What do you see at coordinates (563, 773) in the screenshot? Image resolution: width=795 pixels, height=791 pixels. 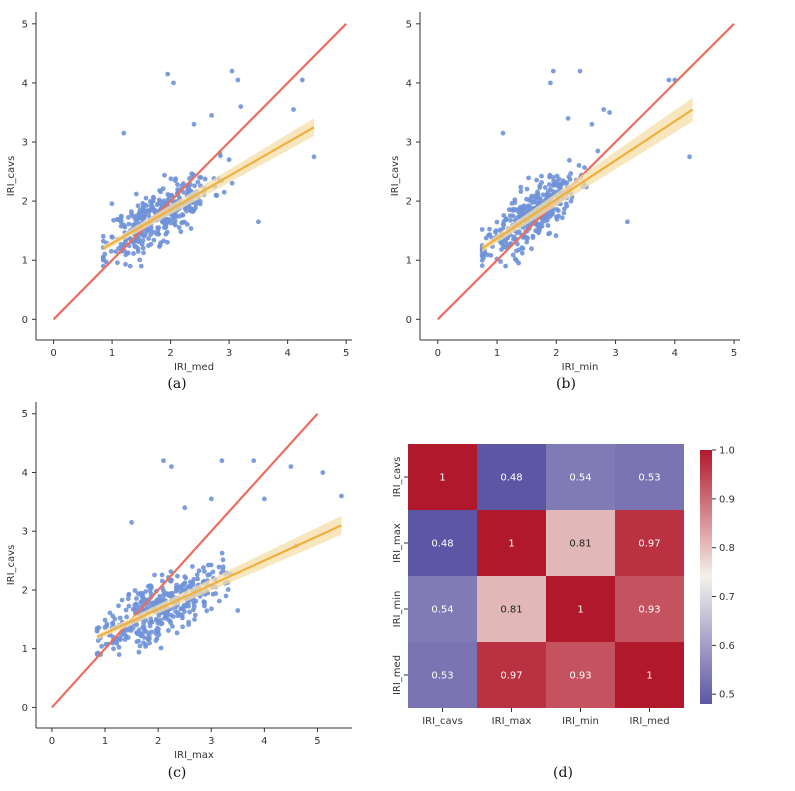 I see `panel-caption: (d)` at bounding box center [563, 773].